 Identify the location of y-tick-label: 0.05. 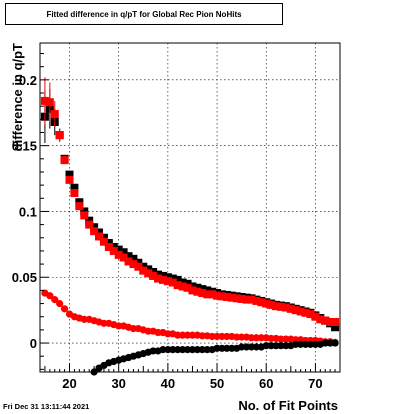
(24, 277).